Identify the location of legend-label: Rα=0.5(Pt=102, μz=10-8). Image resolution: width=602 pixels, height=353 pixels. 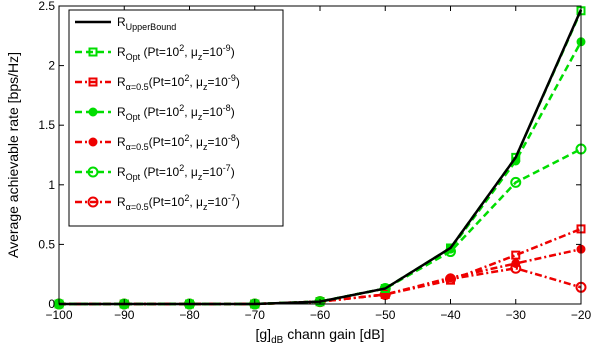
(178, 142).